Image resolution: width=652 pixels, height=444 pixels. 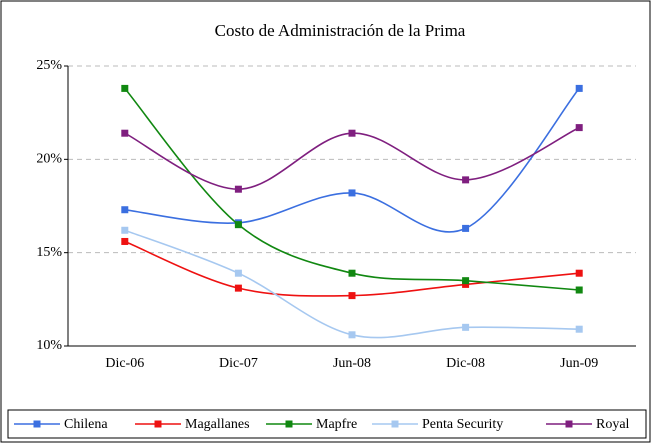 What do you see at coordinates (462, 424) in the screenshot?
I see `legend-label: Penta Security` at bounding box center [462, 424].